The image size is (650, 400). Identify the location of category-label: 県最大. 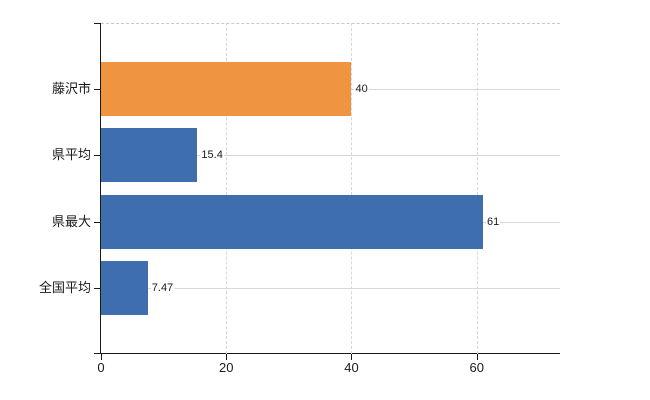
(71, 221).